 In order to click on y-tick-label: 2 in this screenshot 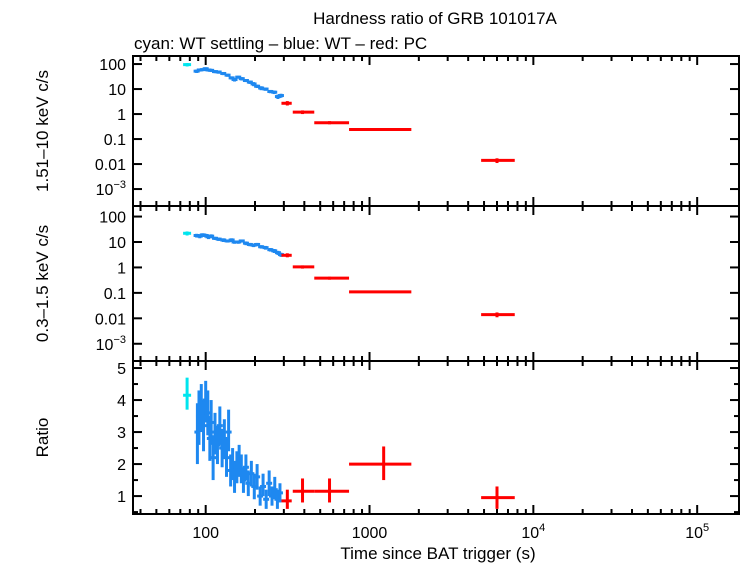, I will do `click(121, 465)`.